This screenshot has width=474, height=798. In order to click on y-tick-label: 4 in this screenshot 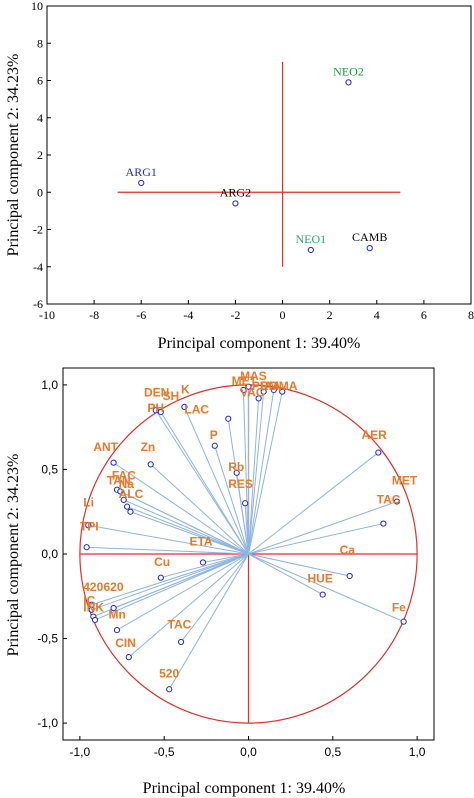, I will do `click(40, 118)`.